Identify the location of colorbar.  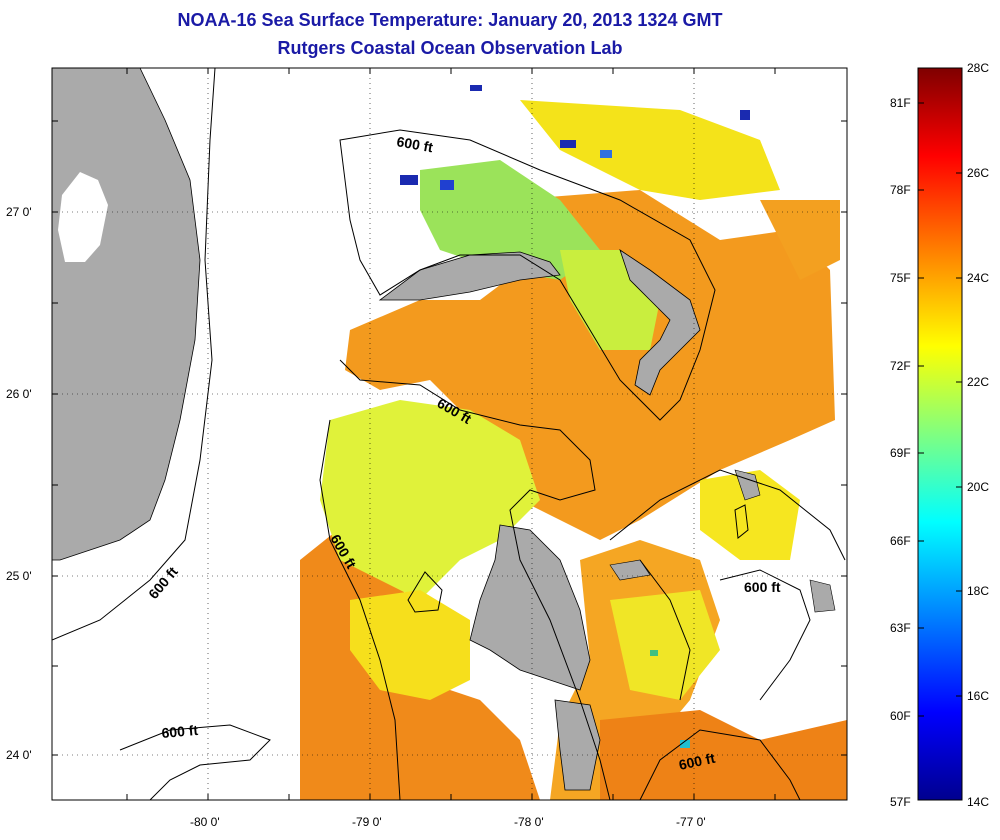
(940, 434).